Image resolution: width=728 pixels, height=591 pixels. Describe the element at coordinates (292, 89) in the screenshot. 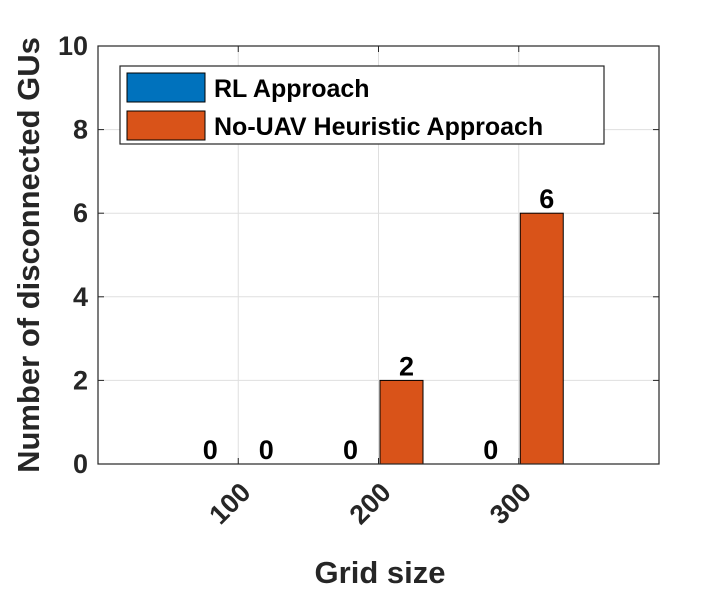

I see `legend-label-rl: RL Approach` at that location.